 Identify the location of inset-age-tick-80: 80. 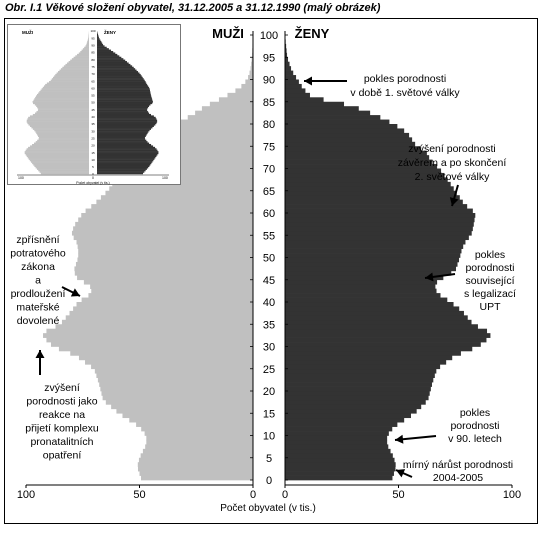
(93, 60).